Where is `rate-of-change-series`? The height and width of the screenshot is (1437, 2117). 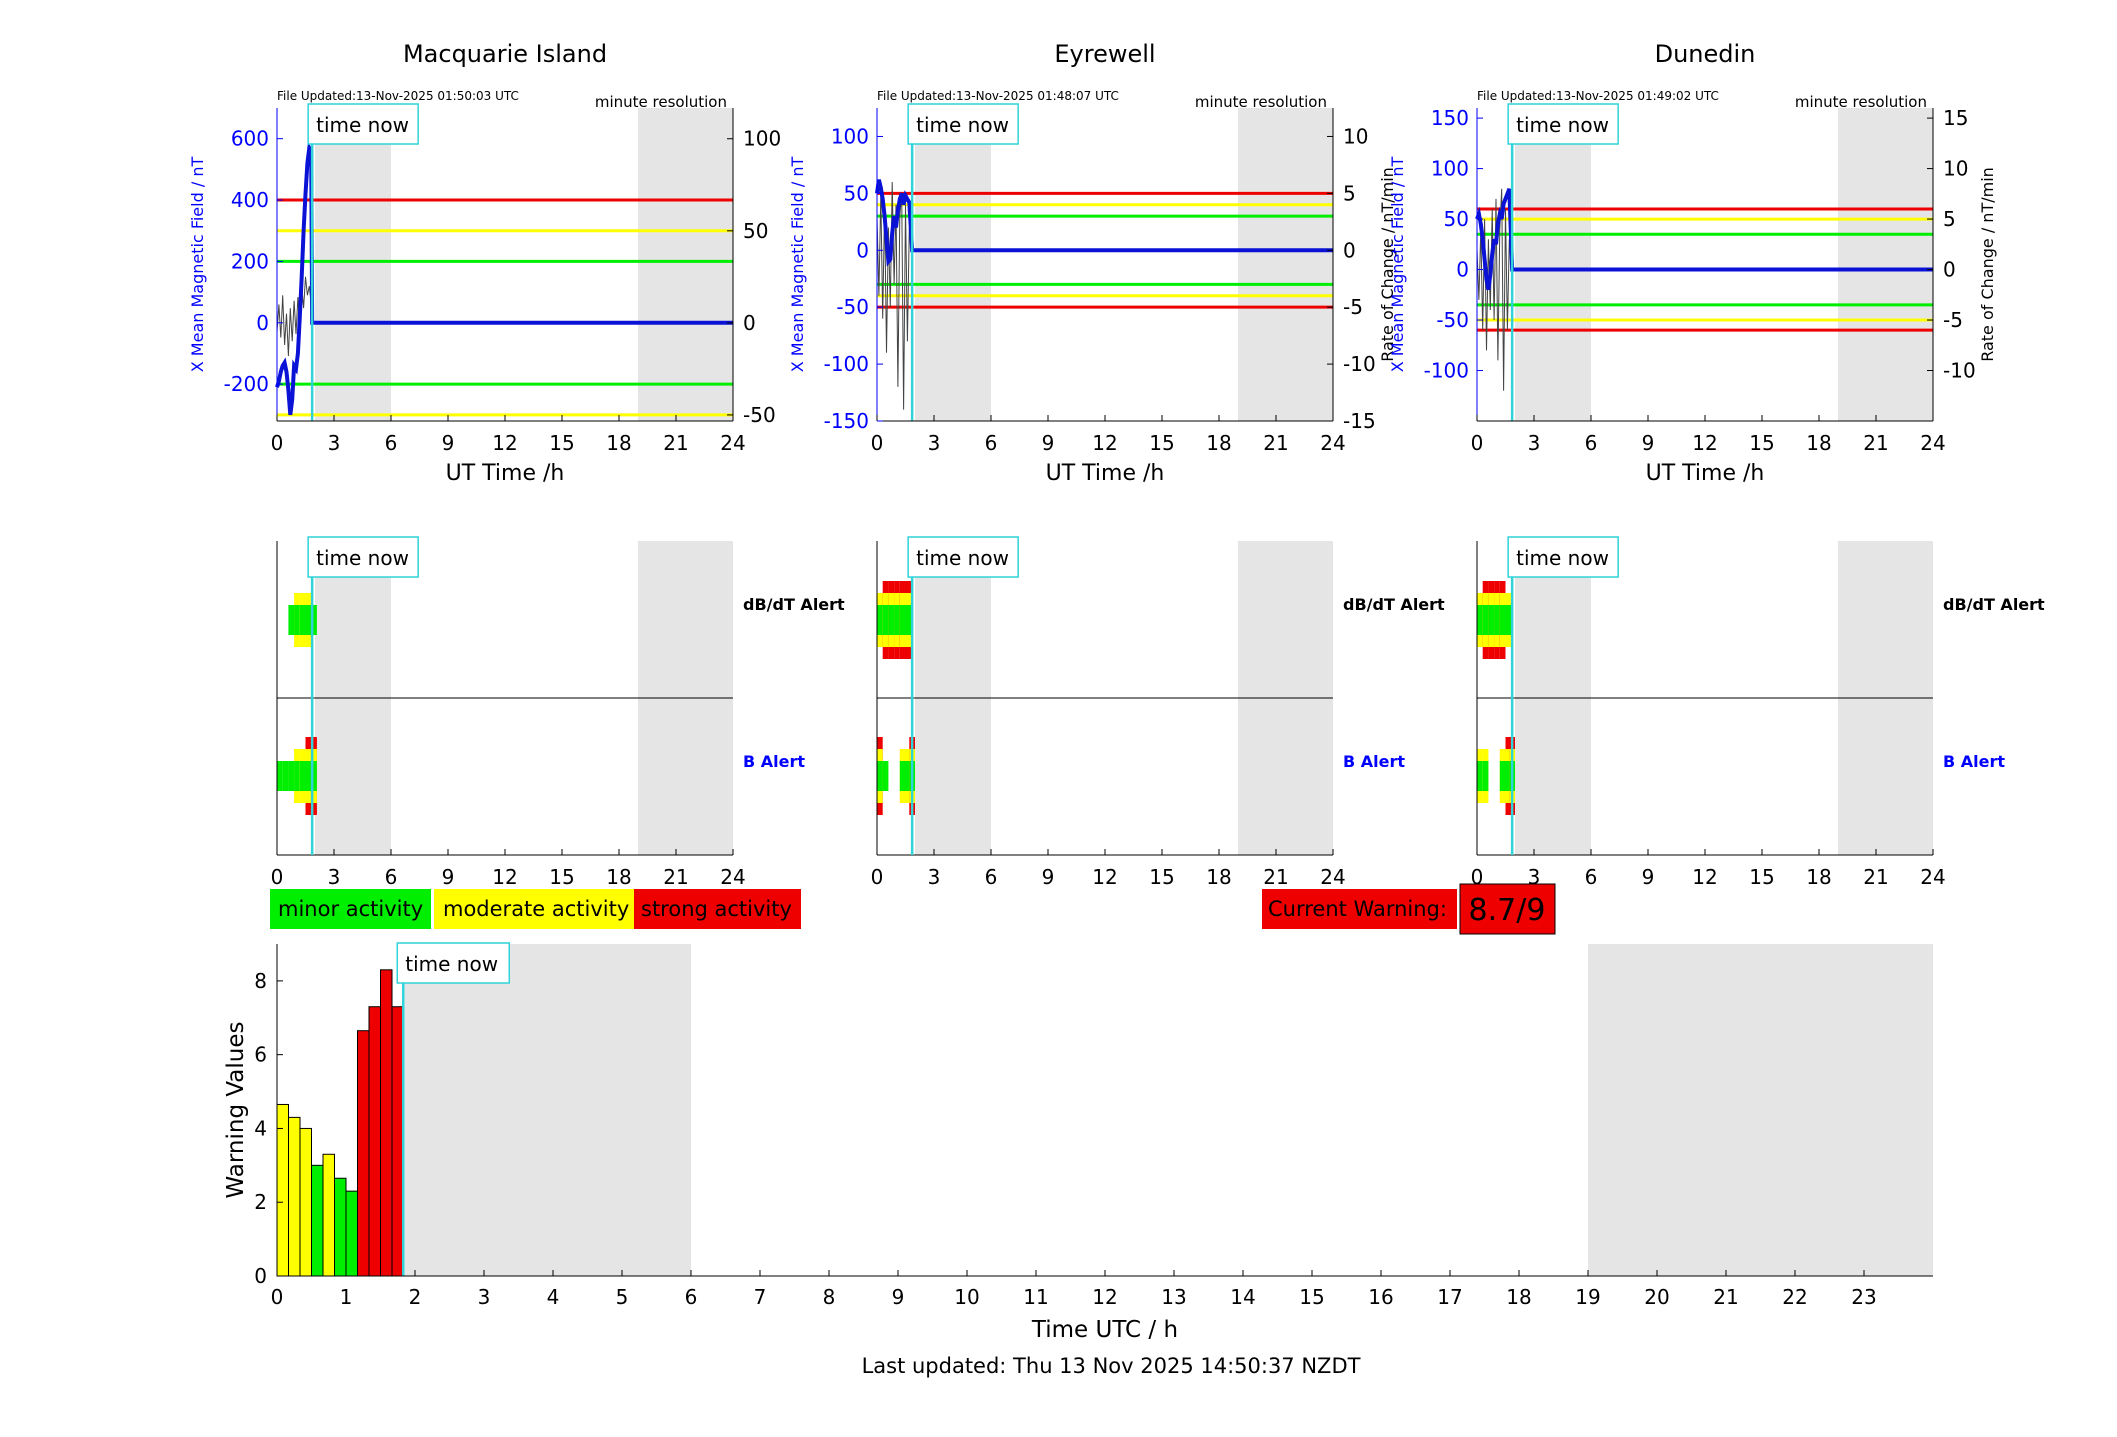
rate-of-change-series is located at coordinates (294, 316).